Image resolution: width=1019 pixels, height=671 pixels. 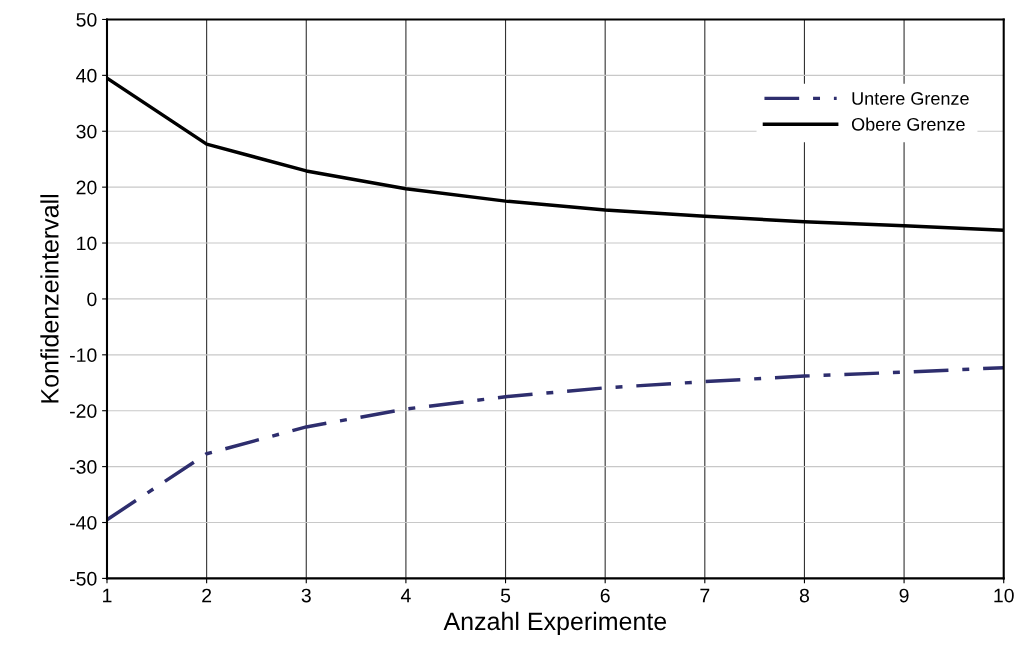 I want to click on y-tick-label: -30, so click(x=83, y=467).